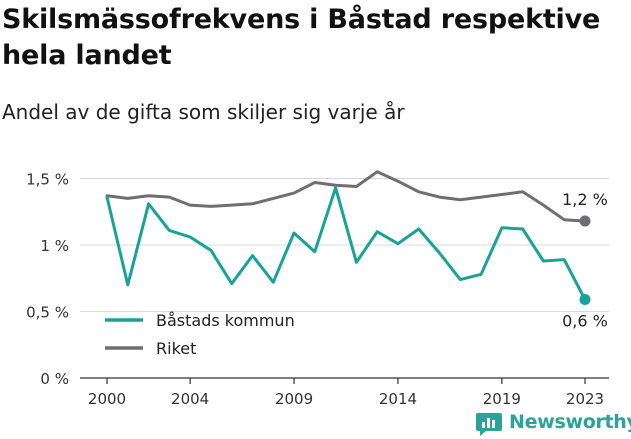 The image size is (631, 439). What do you see at coordinates (176, 348) in the screenshot?
I see `legend-label: Riket` at bounding box center [176, 348].